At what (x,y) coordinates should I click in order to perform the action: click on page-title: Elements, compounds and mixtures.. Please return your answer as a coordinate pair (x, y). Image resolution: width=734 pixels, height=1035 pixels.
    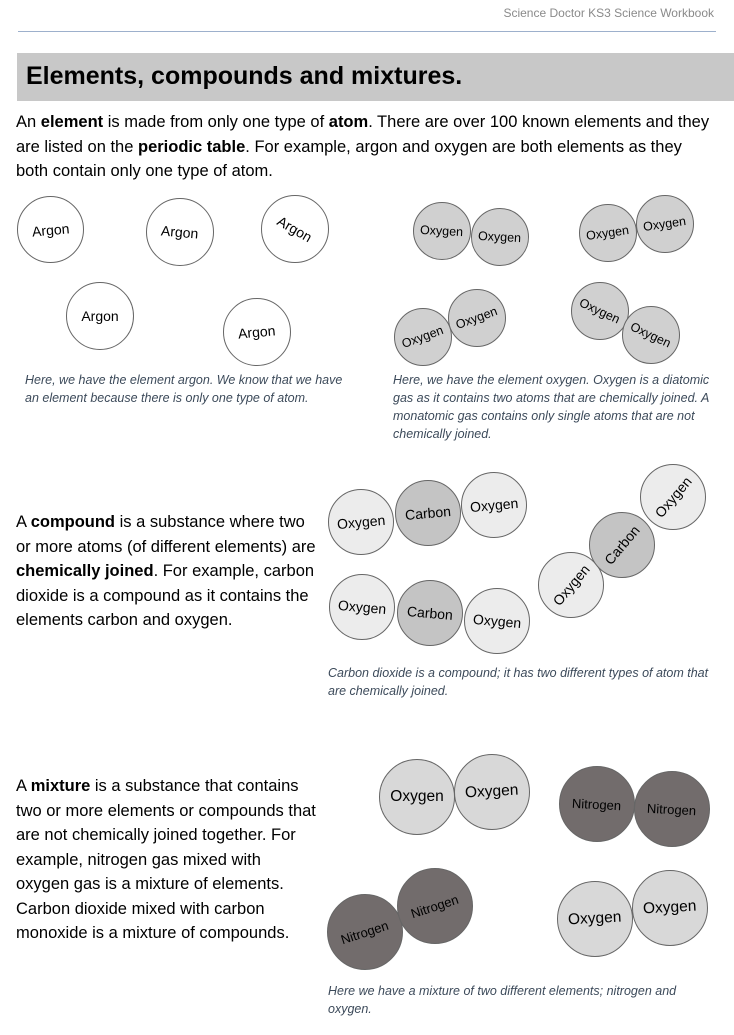
    Looking at the image, I should click on (244, 76).